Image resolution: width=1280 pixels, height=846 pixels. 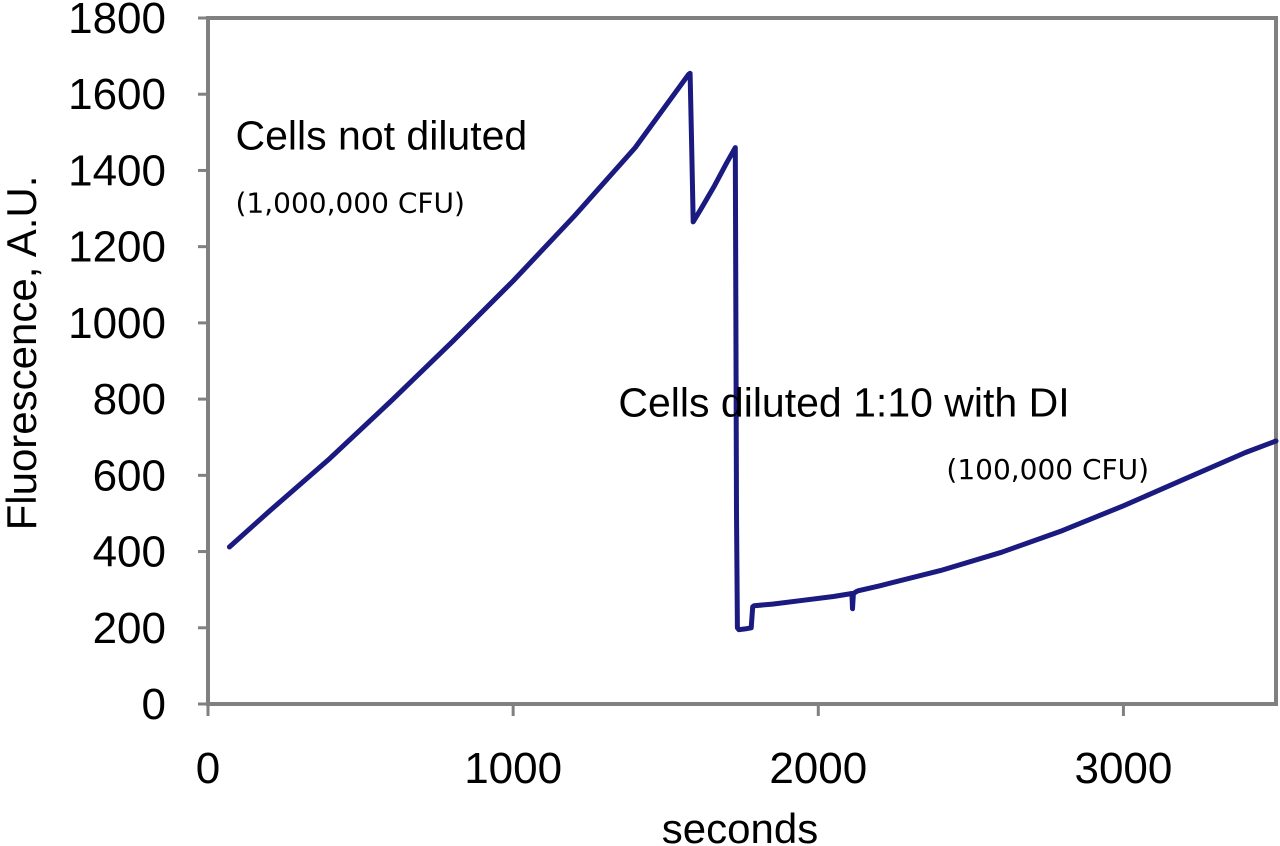 I want to click on y-tick-label: 1400, so click(x=117, y=170).